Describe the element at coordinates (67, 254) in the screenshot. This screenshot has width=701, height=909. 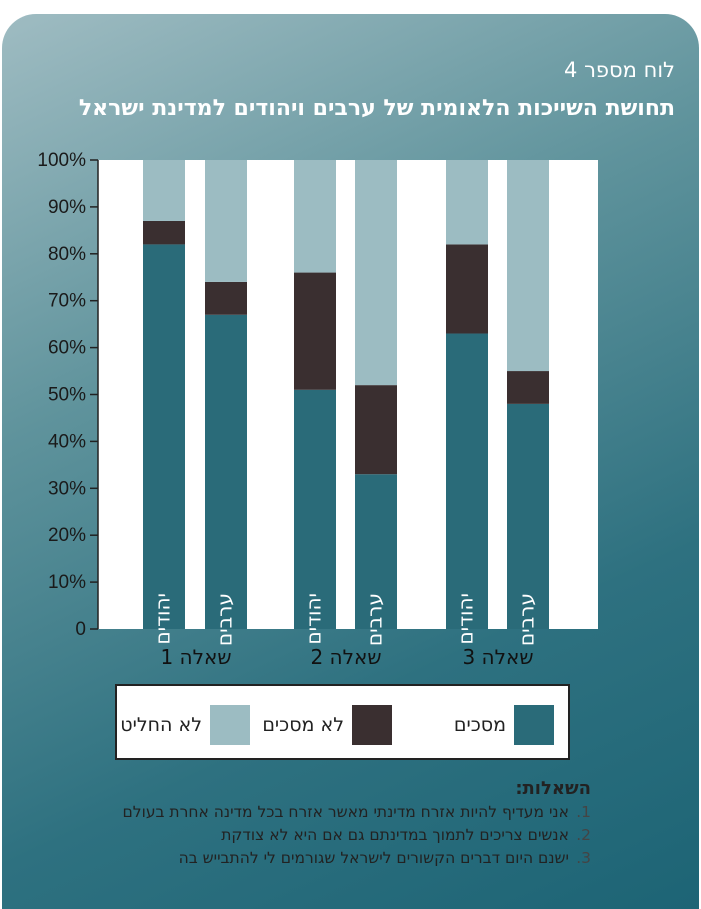
I see `y-tick-label: 80%` at that location.